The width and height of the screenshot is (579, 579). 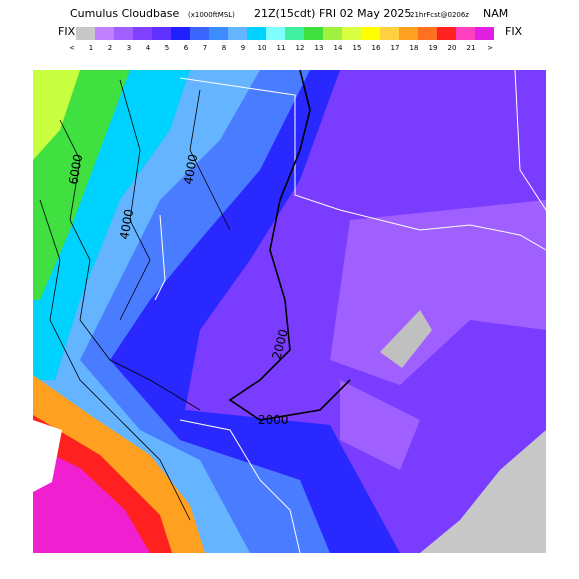 I want to click on colorbar-label: 5, so click(x=167, y=48).